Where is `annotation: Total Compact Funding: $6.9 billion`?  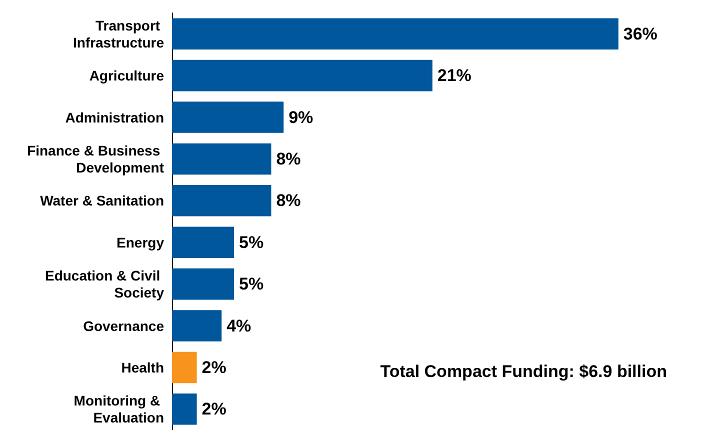 annotation: Total Compact Funding: $6.9 billion is located at coordinates (524, 371).